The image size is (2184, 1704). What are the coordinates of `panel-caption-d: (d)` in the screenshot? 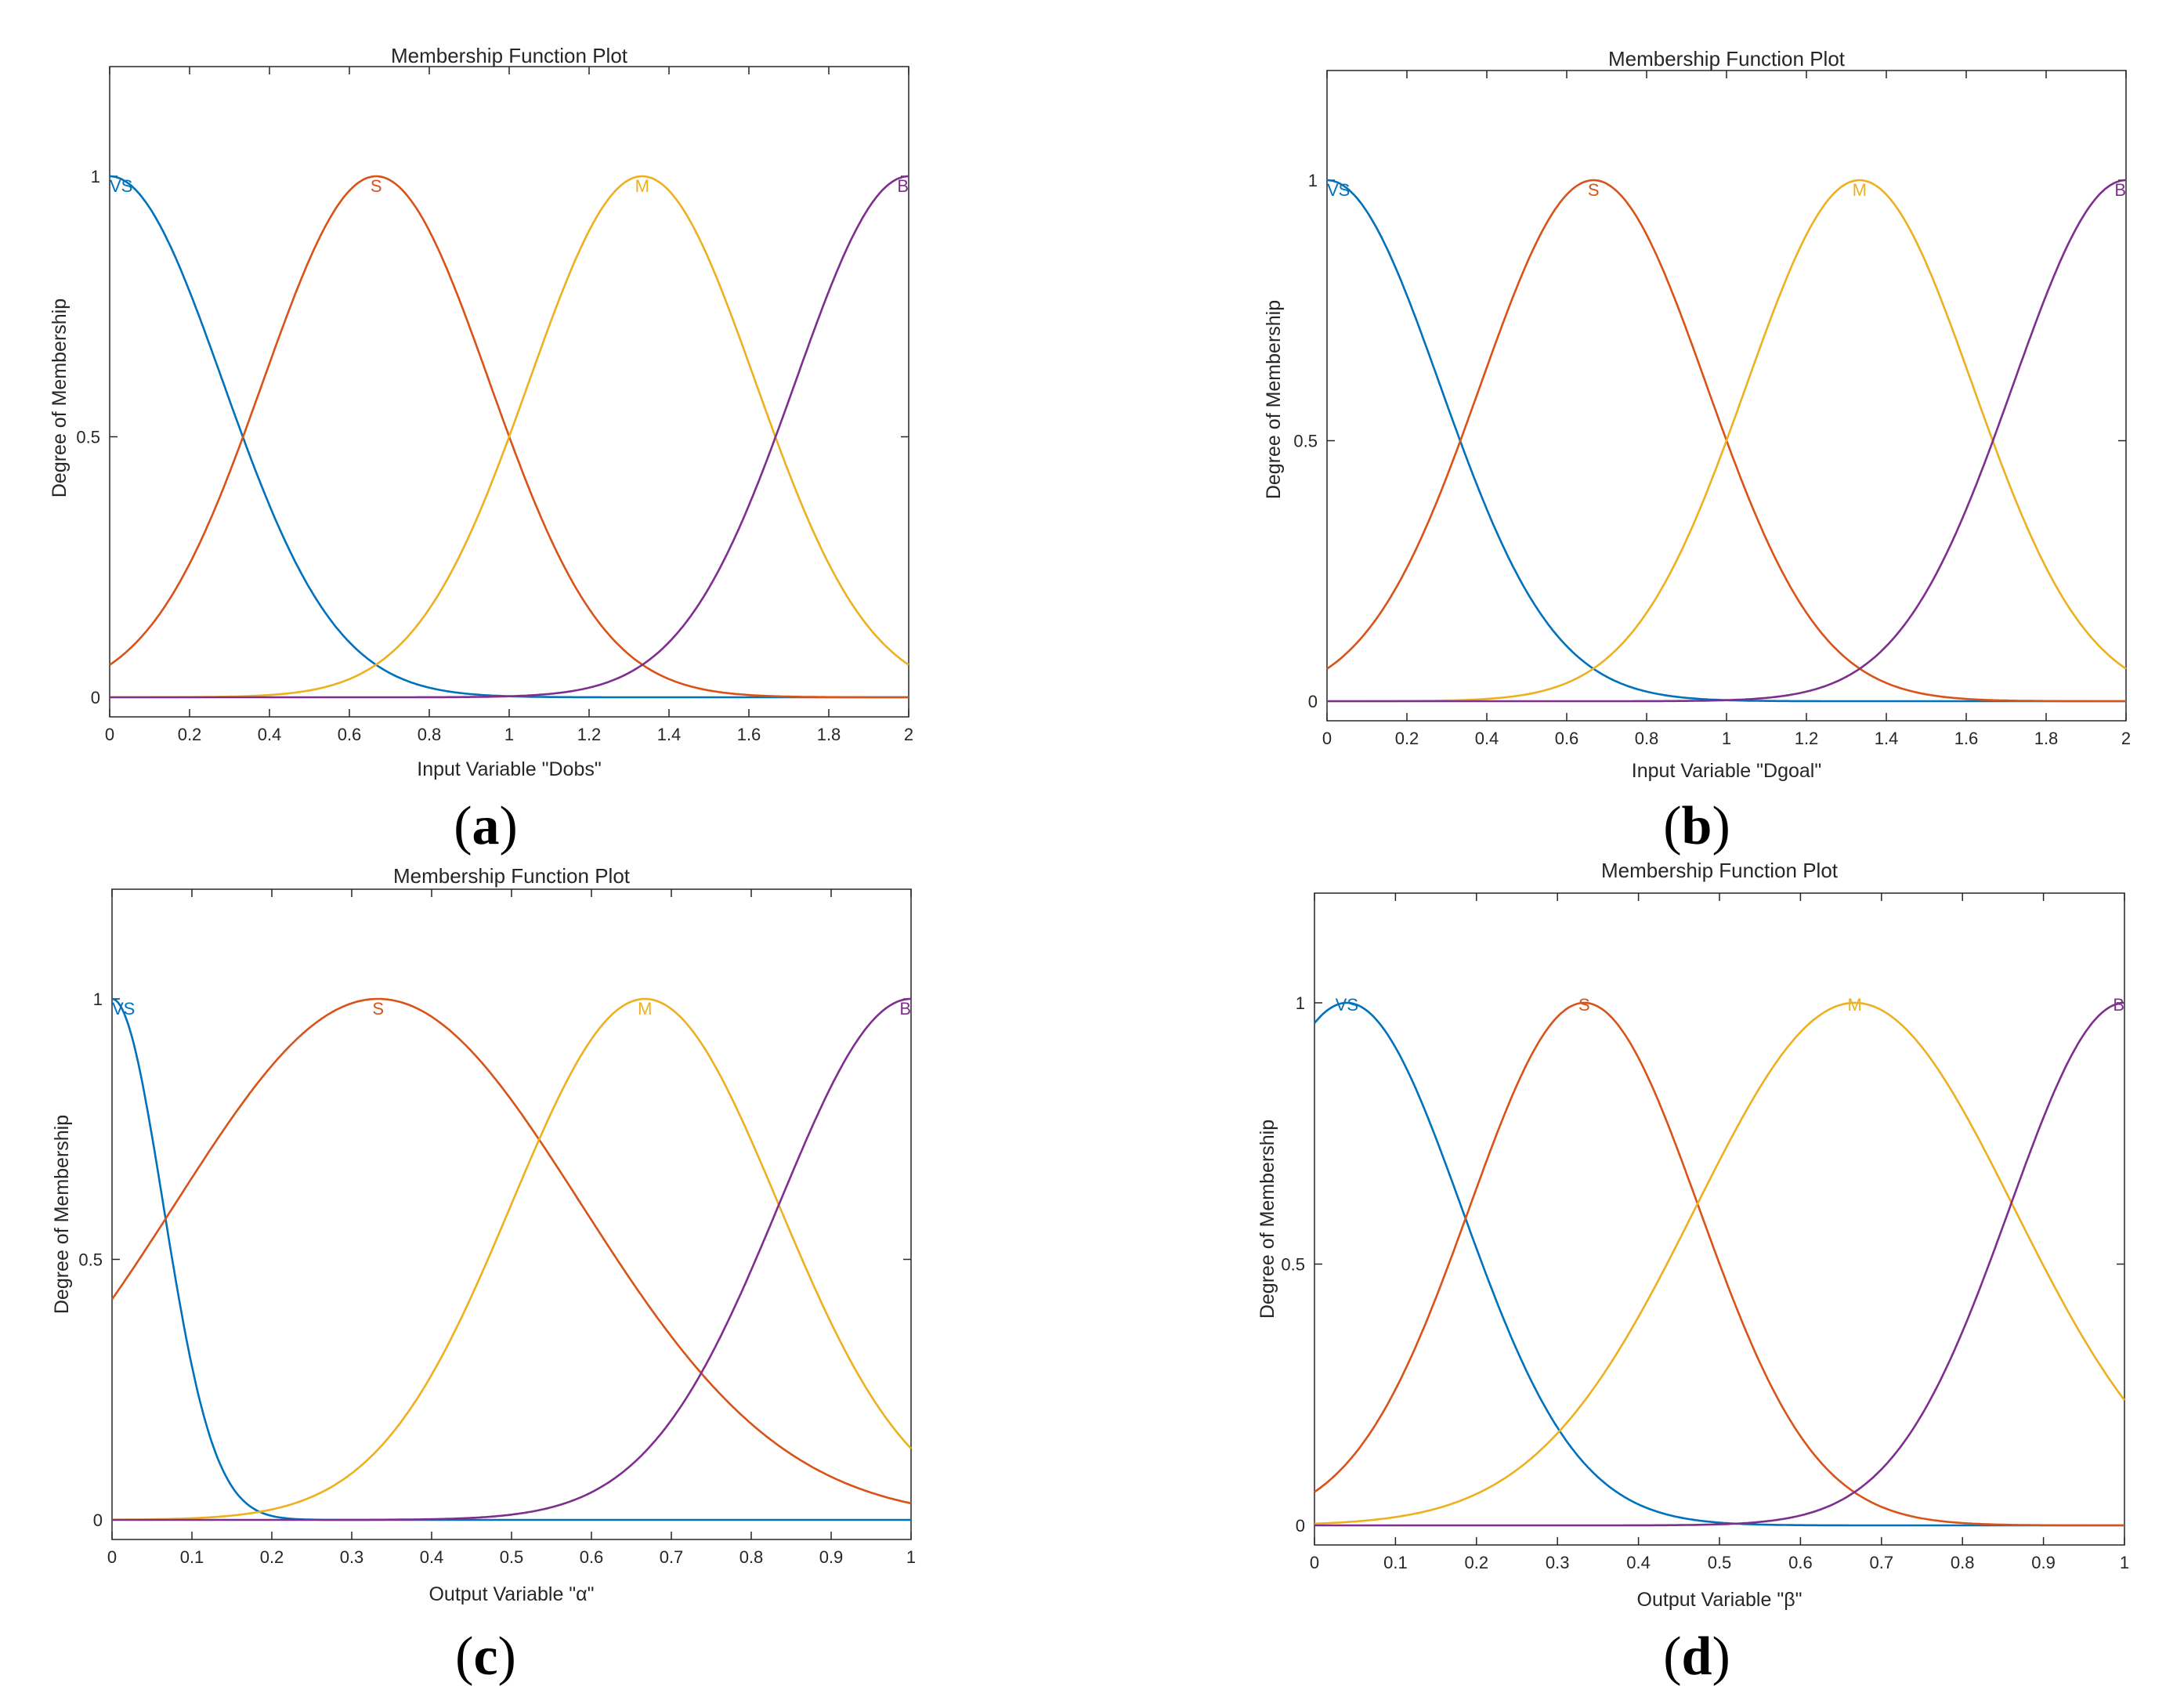 It's located at (1696, 1656).